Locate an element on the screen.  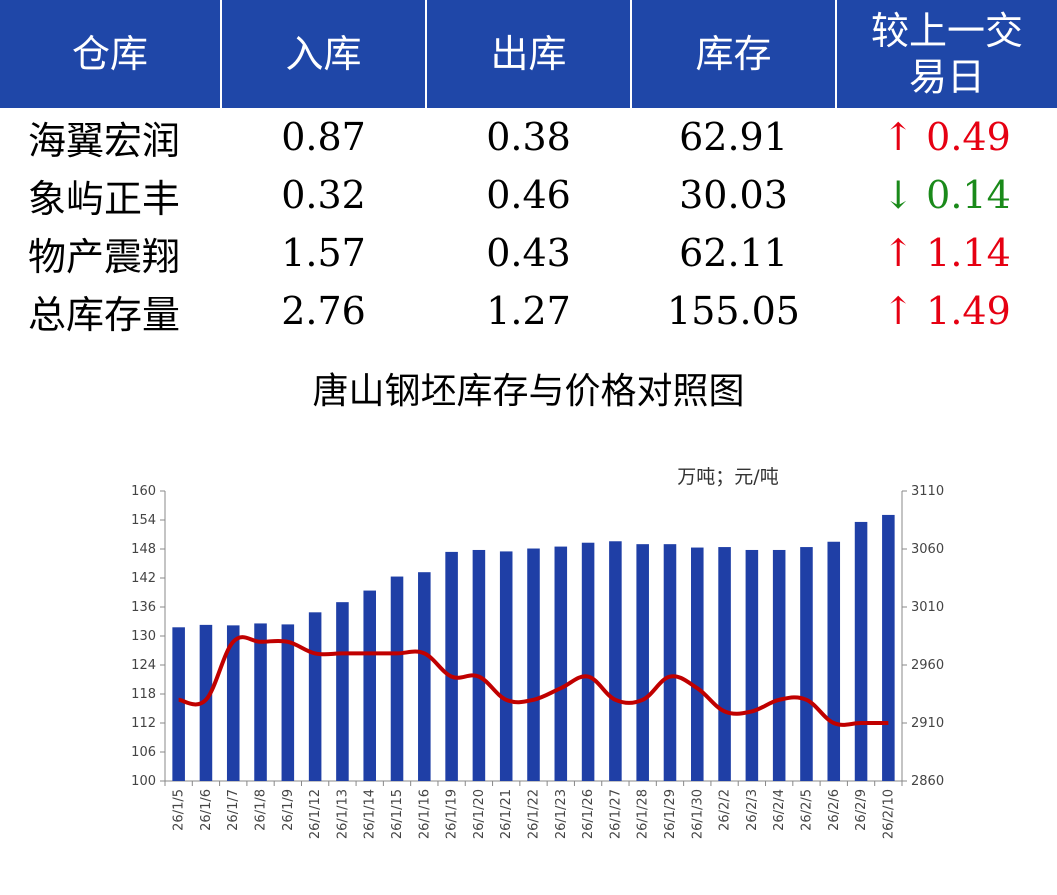
left-tick-label: 136 is located at coordinates (143, 607).